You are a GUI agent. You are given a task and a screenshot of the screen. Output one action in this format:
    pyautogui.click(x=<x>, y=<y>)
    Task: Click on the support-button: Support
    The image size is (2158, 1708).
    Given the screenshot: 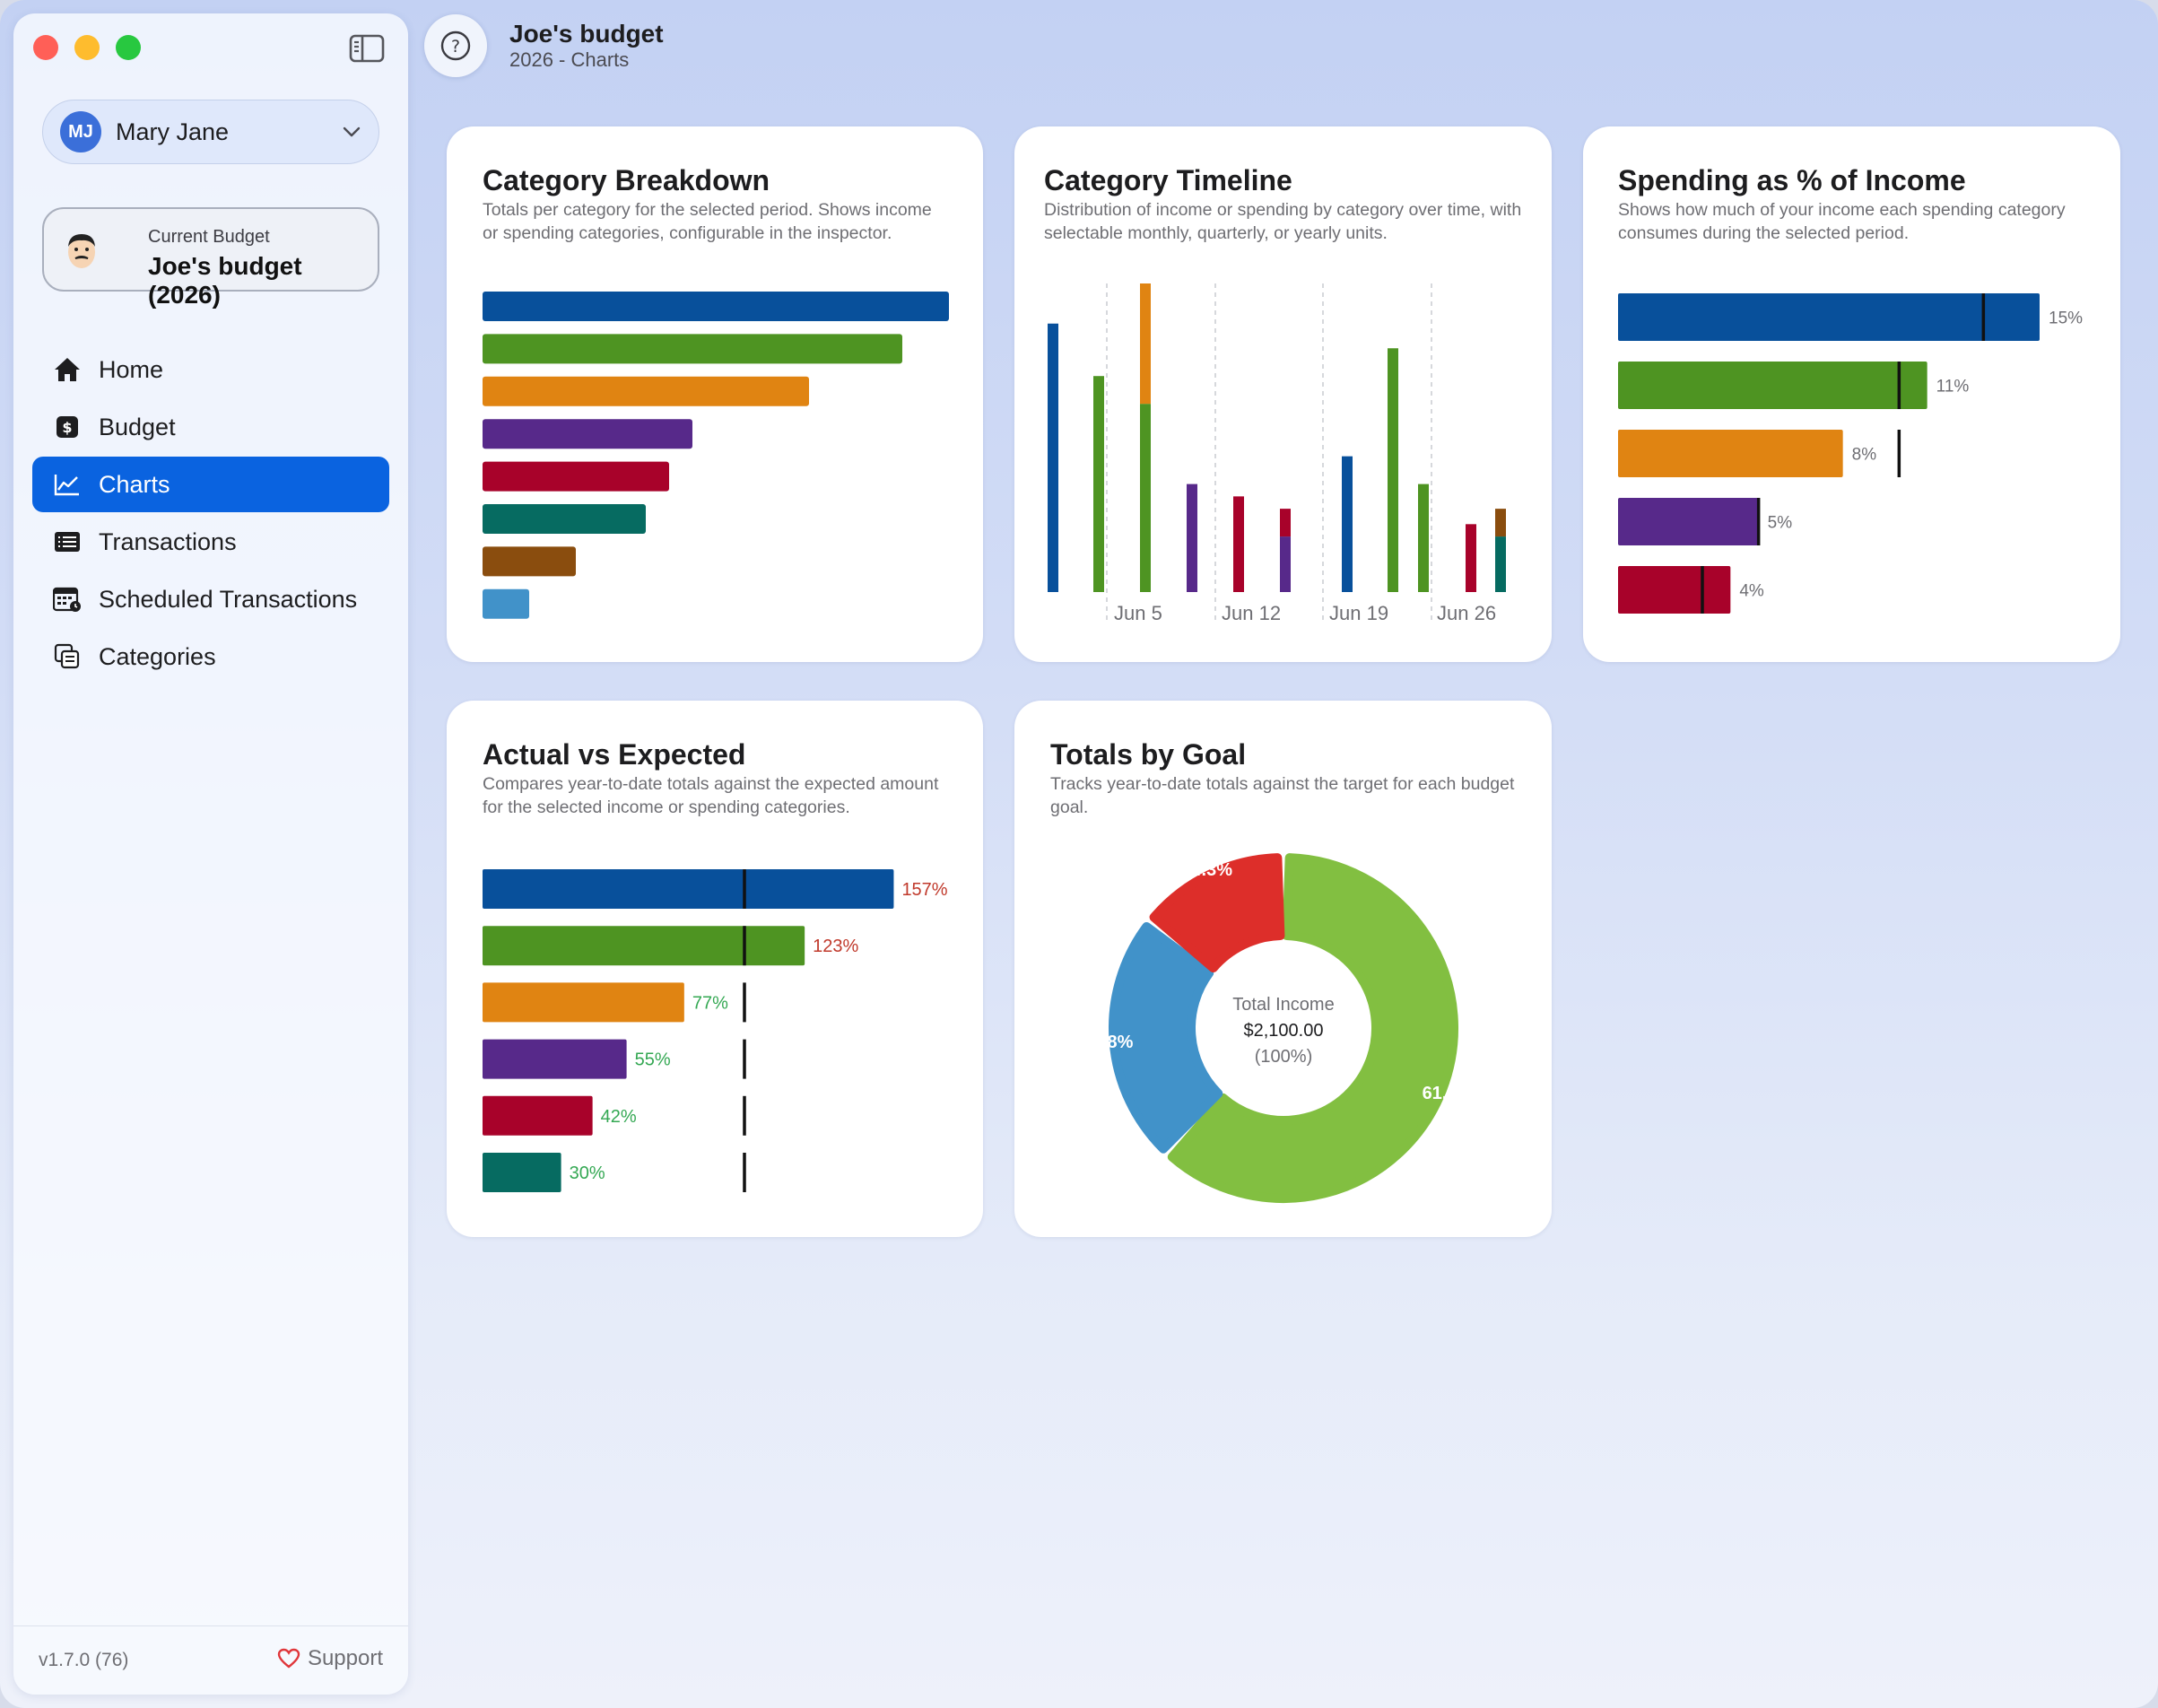 What is the action you would take?
    pyautogui.click(x=330, y=1658)
    